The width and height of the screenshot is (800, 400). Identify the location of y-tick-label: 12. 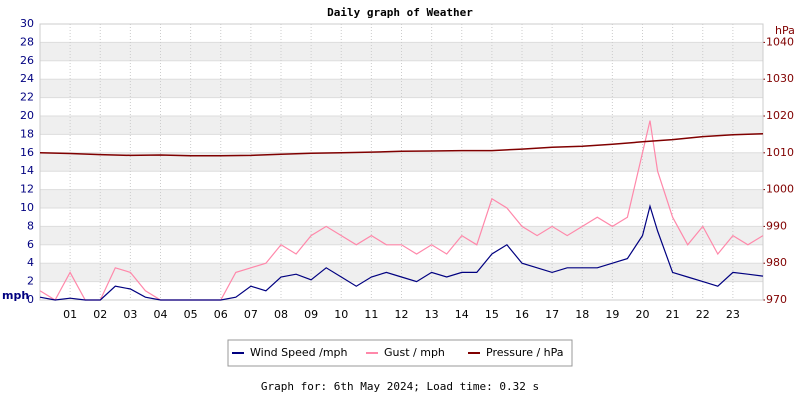
(27, 189).